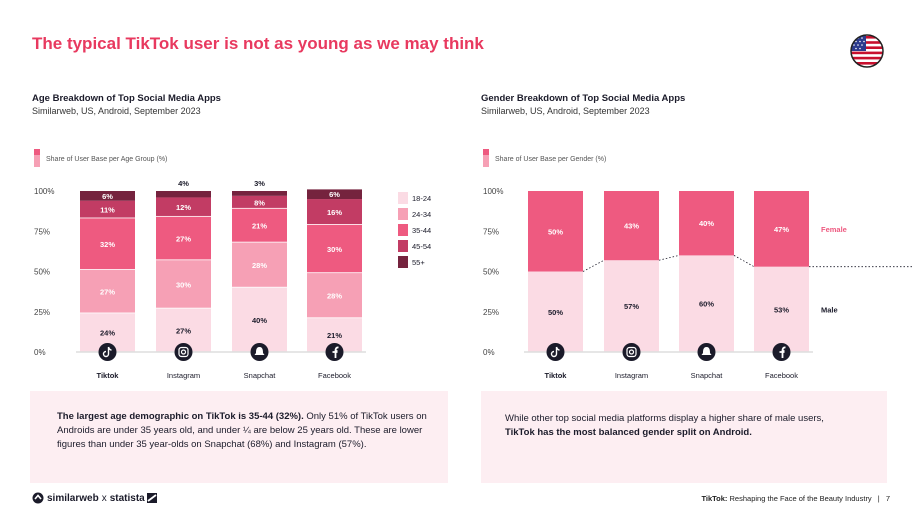  What do you see at coordinates (834, 229) in the screenshot?
I see `series-label-female: Female` at bounding box center [834, 229].